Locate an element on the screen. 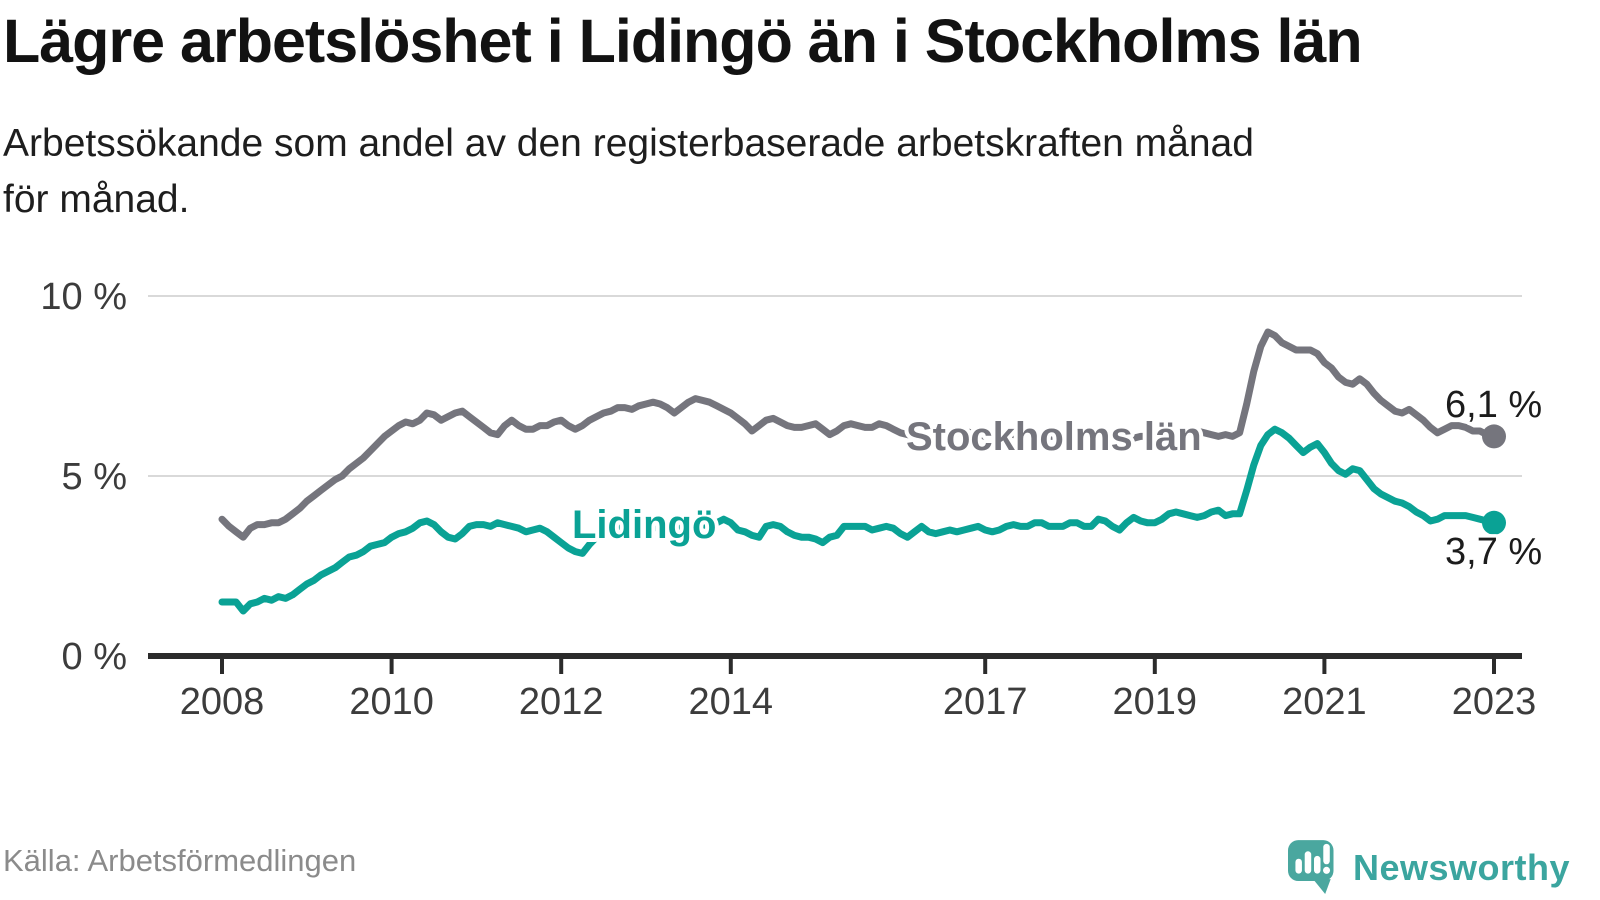 This screenshot has width=1600, height=900. x-axis-ticks is located at coordinates (858, 665).